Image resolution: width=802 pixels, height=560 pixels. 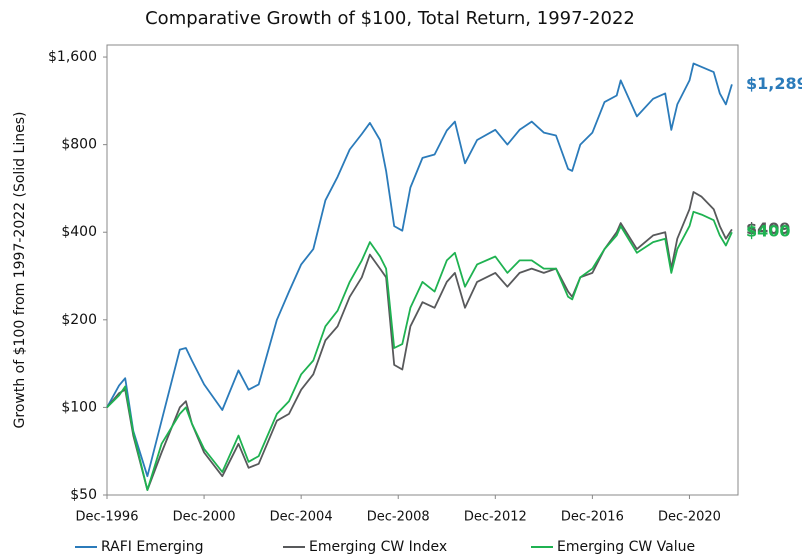 What do you see at coordinates (79, 407) in the screenshot?
I see `y-tick-label: $100` at bounding box center [79, 407].